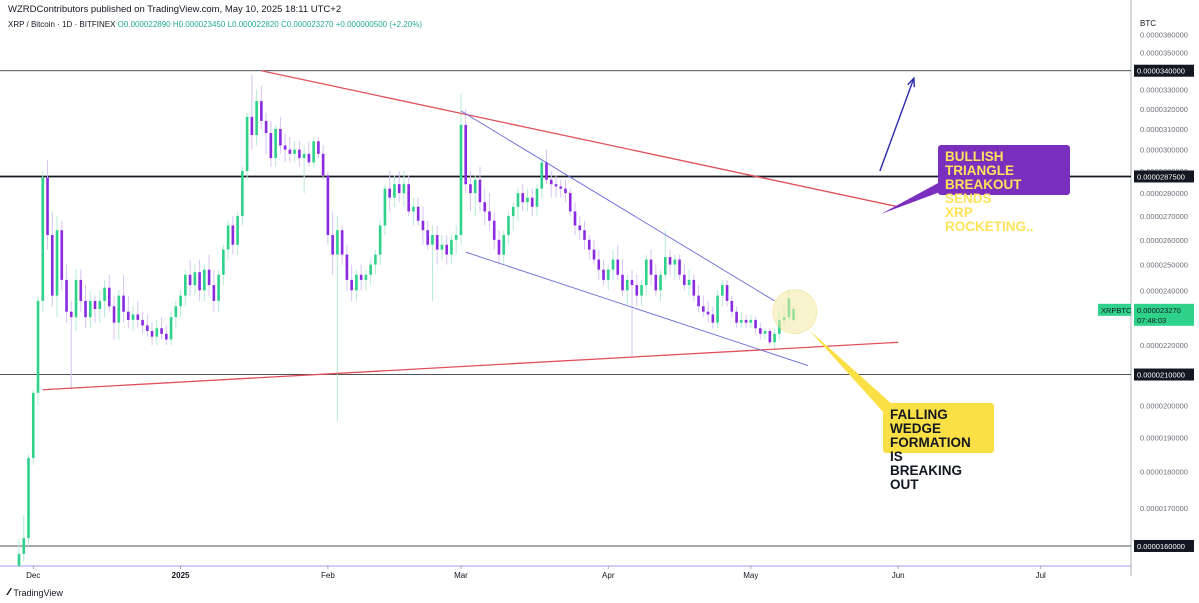  I want to click on last-price-value: 0.000023270, so click(1159, 310).